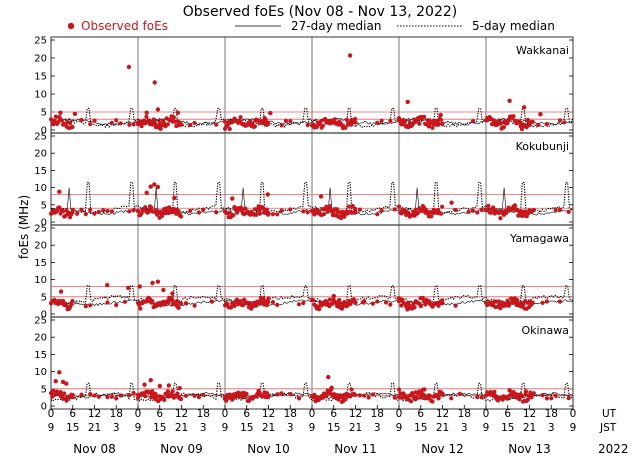  What do you see at coordinates (24, 227) in the screenshot?
I see `y-axis-label: foEs (MHz)` at bounding box center [24, 227].